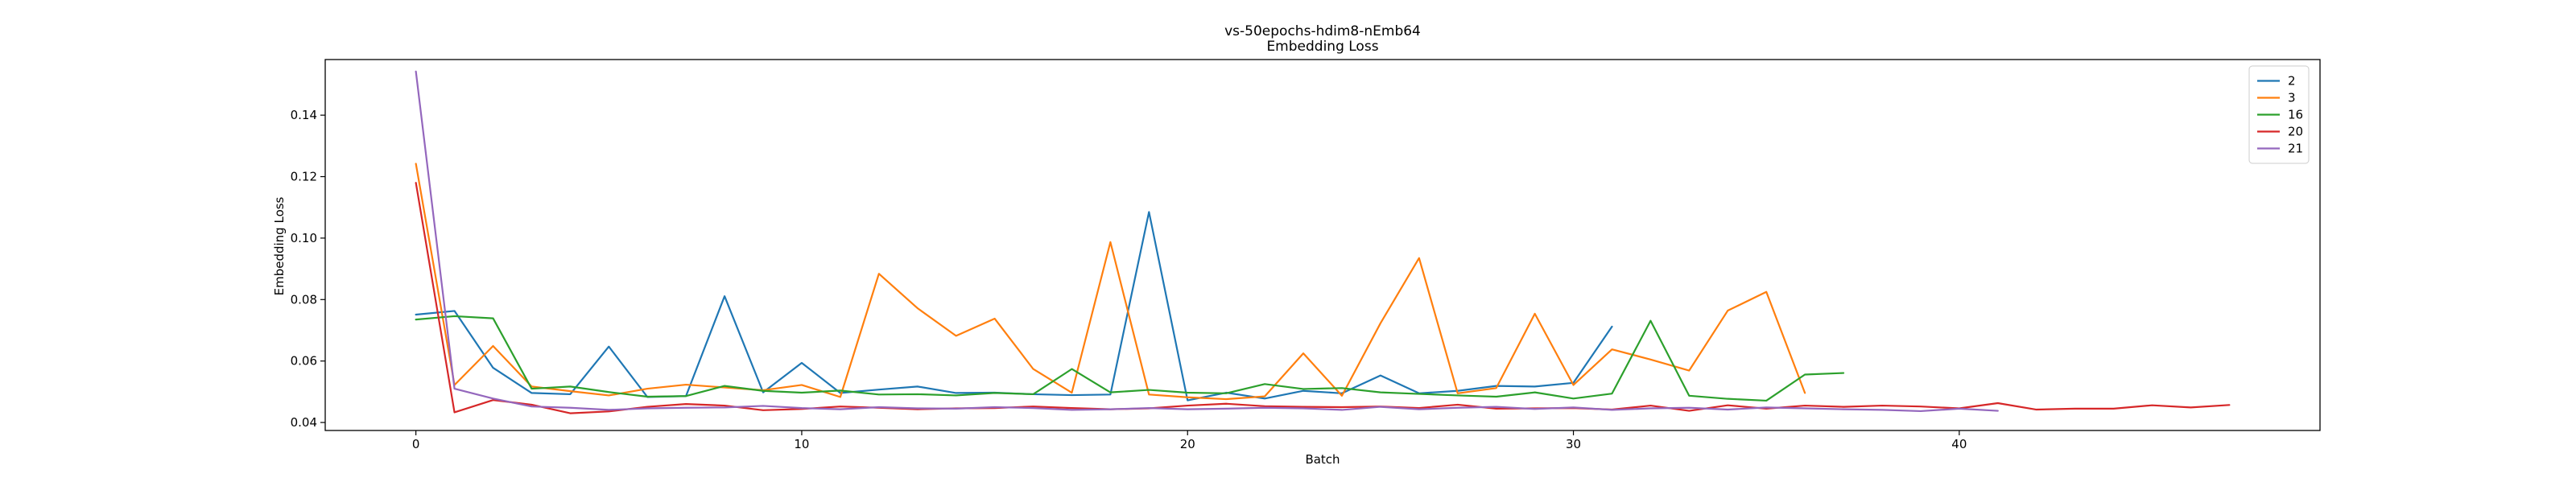 The height and width of the screenshot is (486, 2576). I want to click on chart-title: vs-50epochs-hdim8-nEmb64, so click(1322, 31).